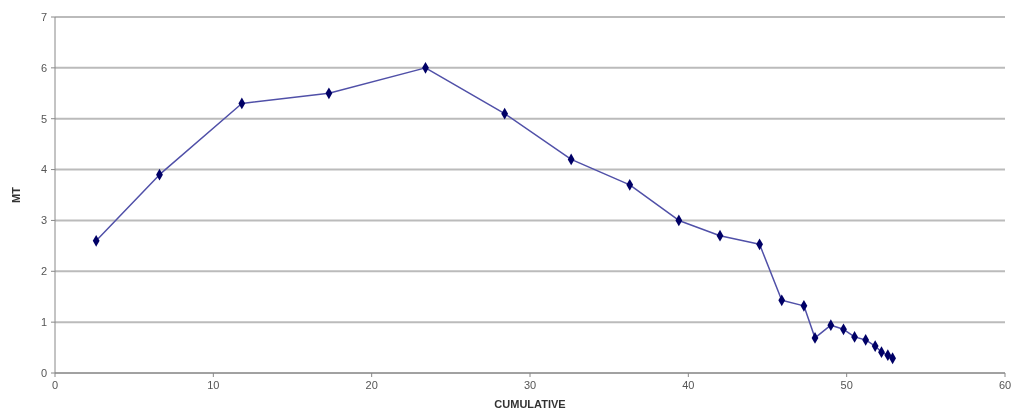 Image resolution: width=1015 pixels, height=412 pixels. I want to click on x-tick-label: 20, so click(371, 385).